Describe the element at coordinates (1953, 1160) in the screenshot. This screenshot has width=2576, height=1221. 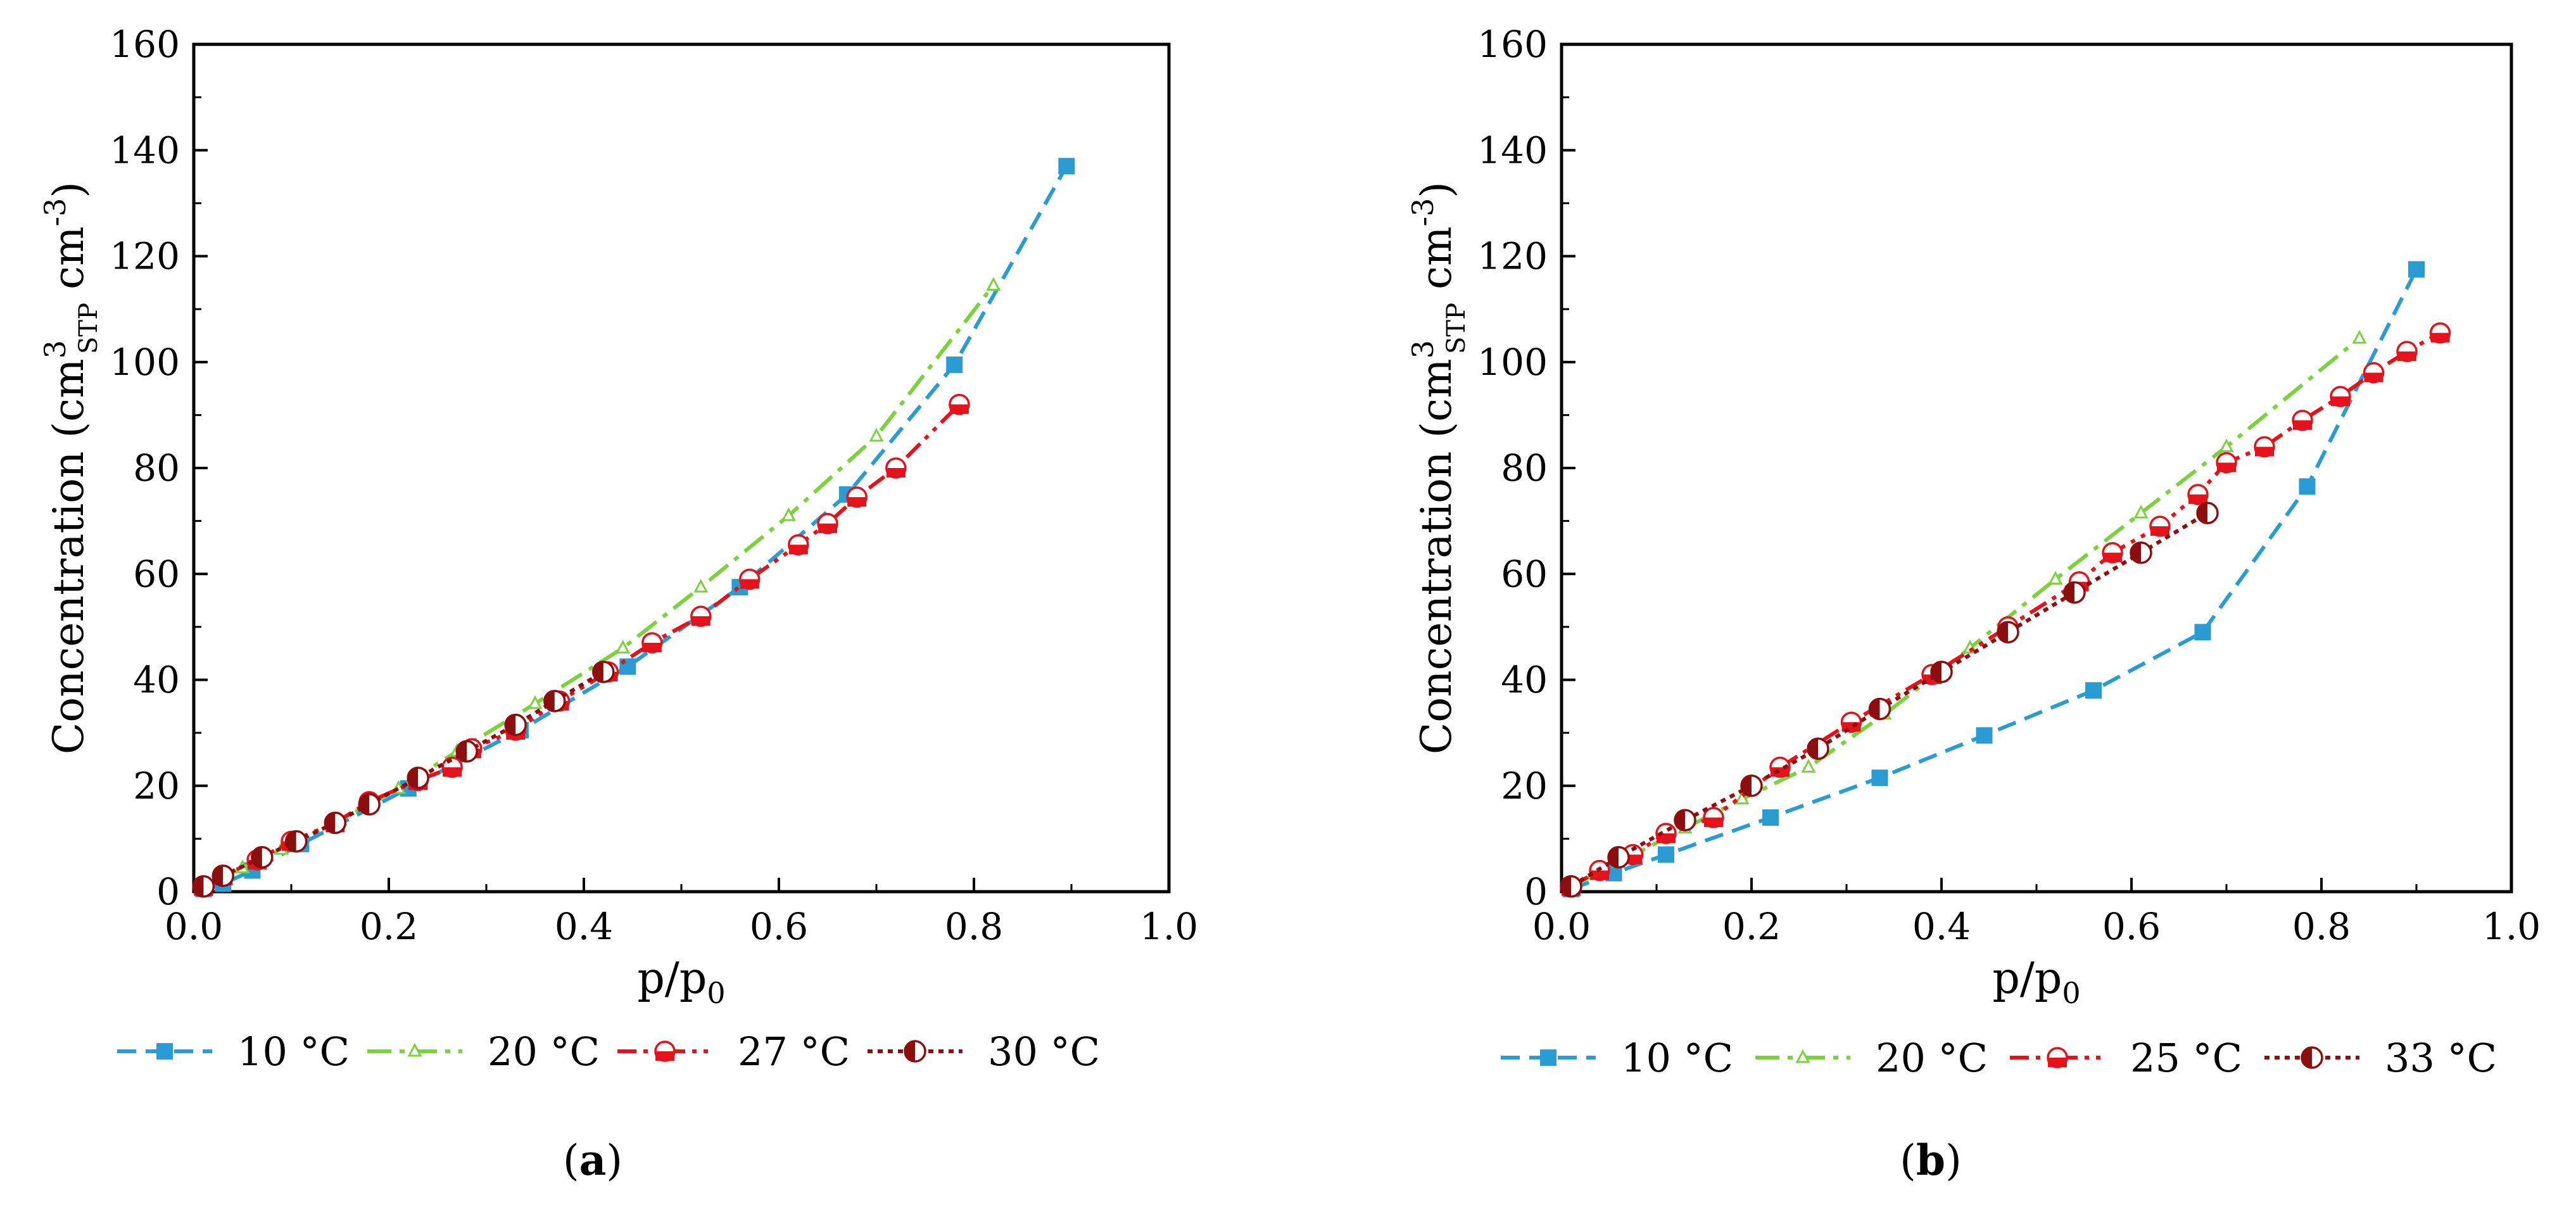
I see `panel-label-close: )` at that location.